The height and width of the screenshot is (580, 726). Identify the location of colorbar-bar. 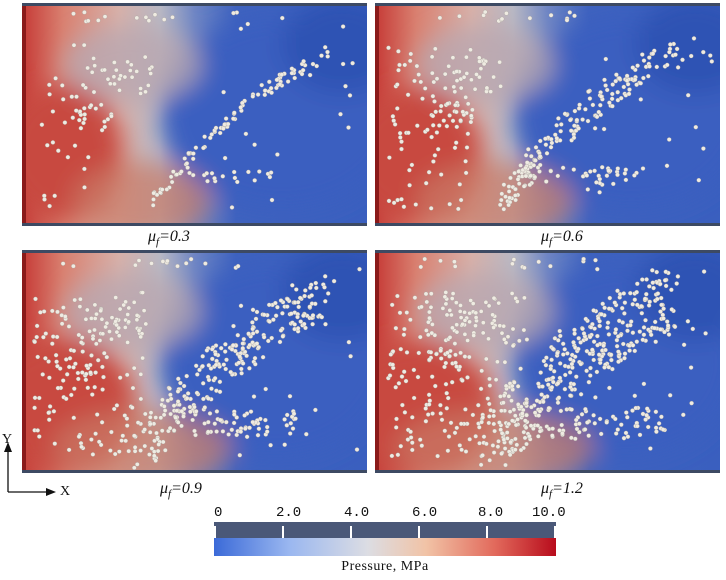
(385, 539).